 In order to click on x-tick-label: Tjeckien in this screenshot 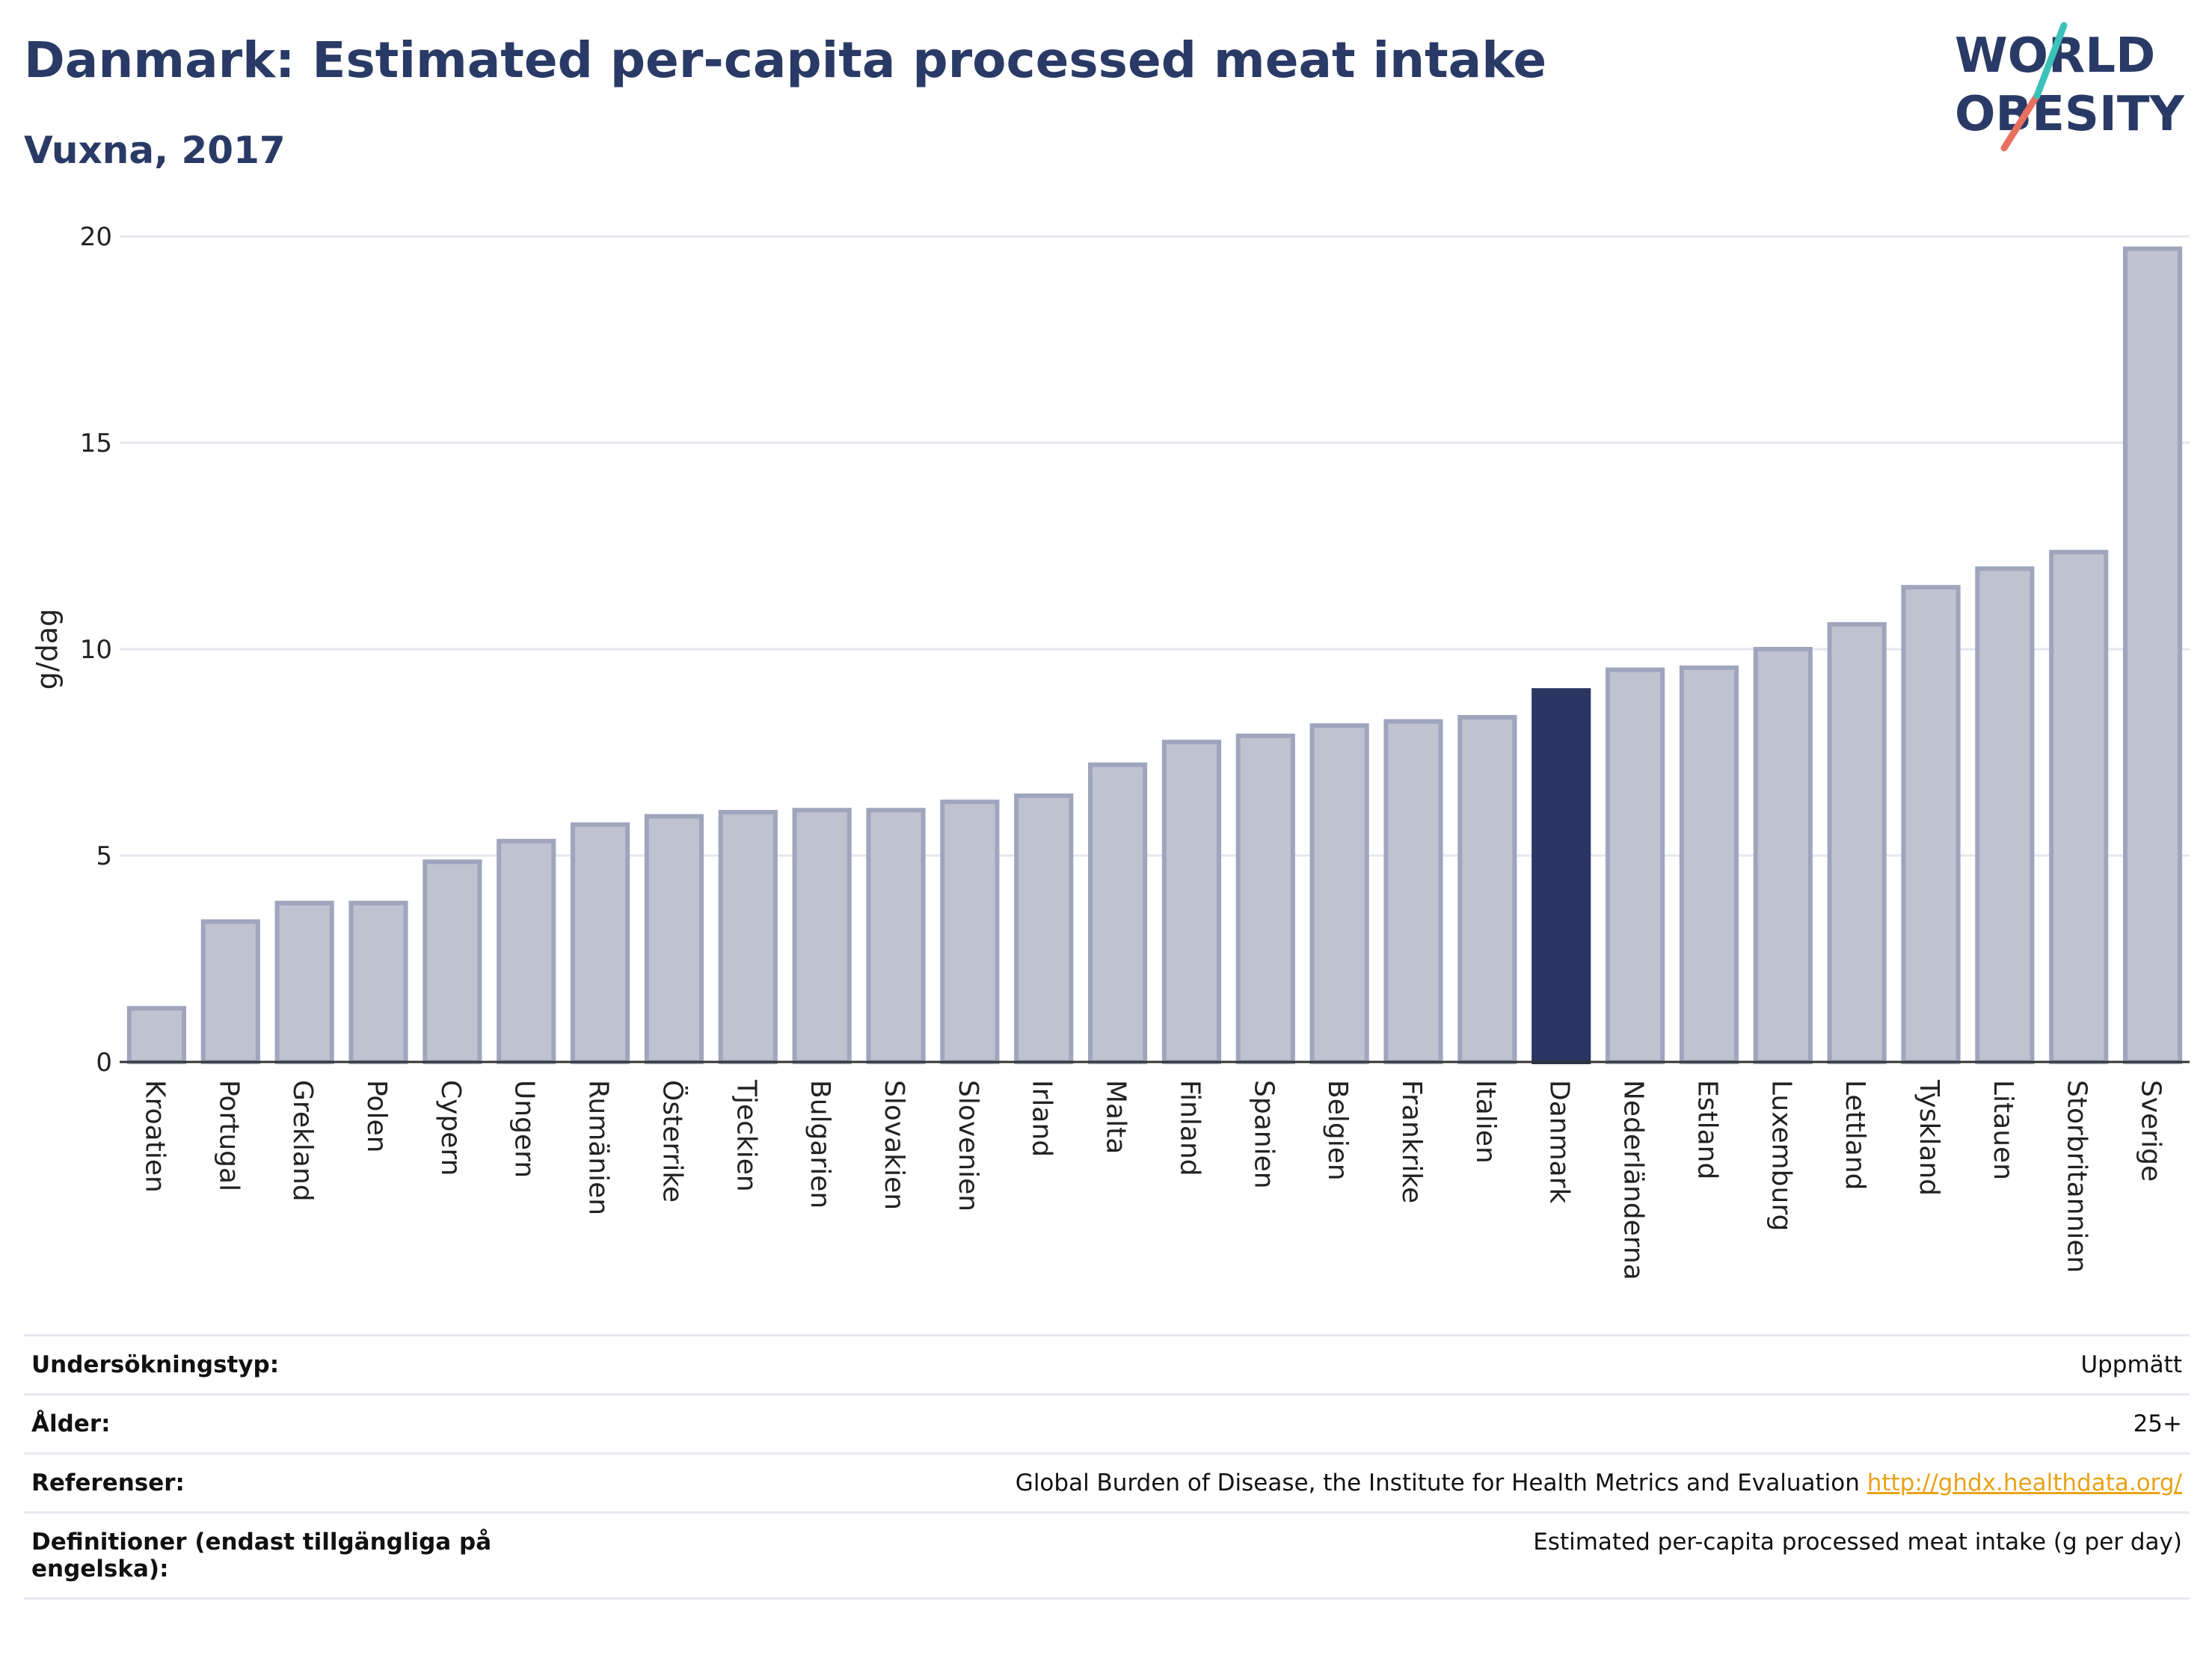, I will do `click(746, 1135)`.